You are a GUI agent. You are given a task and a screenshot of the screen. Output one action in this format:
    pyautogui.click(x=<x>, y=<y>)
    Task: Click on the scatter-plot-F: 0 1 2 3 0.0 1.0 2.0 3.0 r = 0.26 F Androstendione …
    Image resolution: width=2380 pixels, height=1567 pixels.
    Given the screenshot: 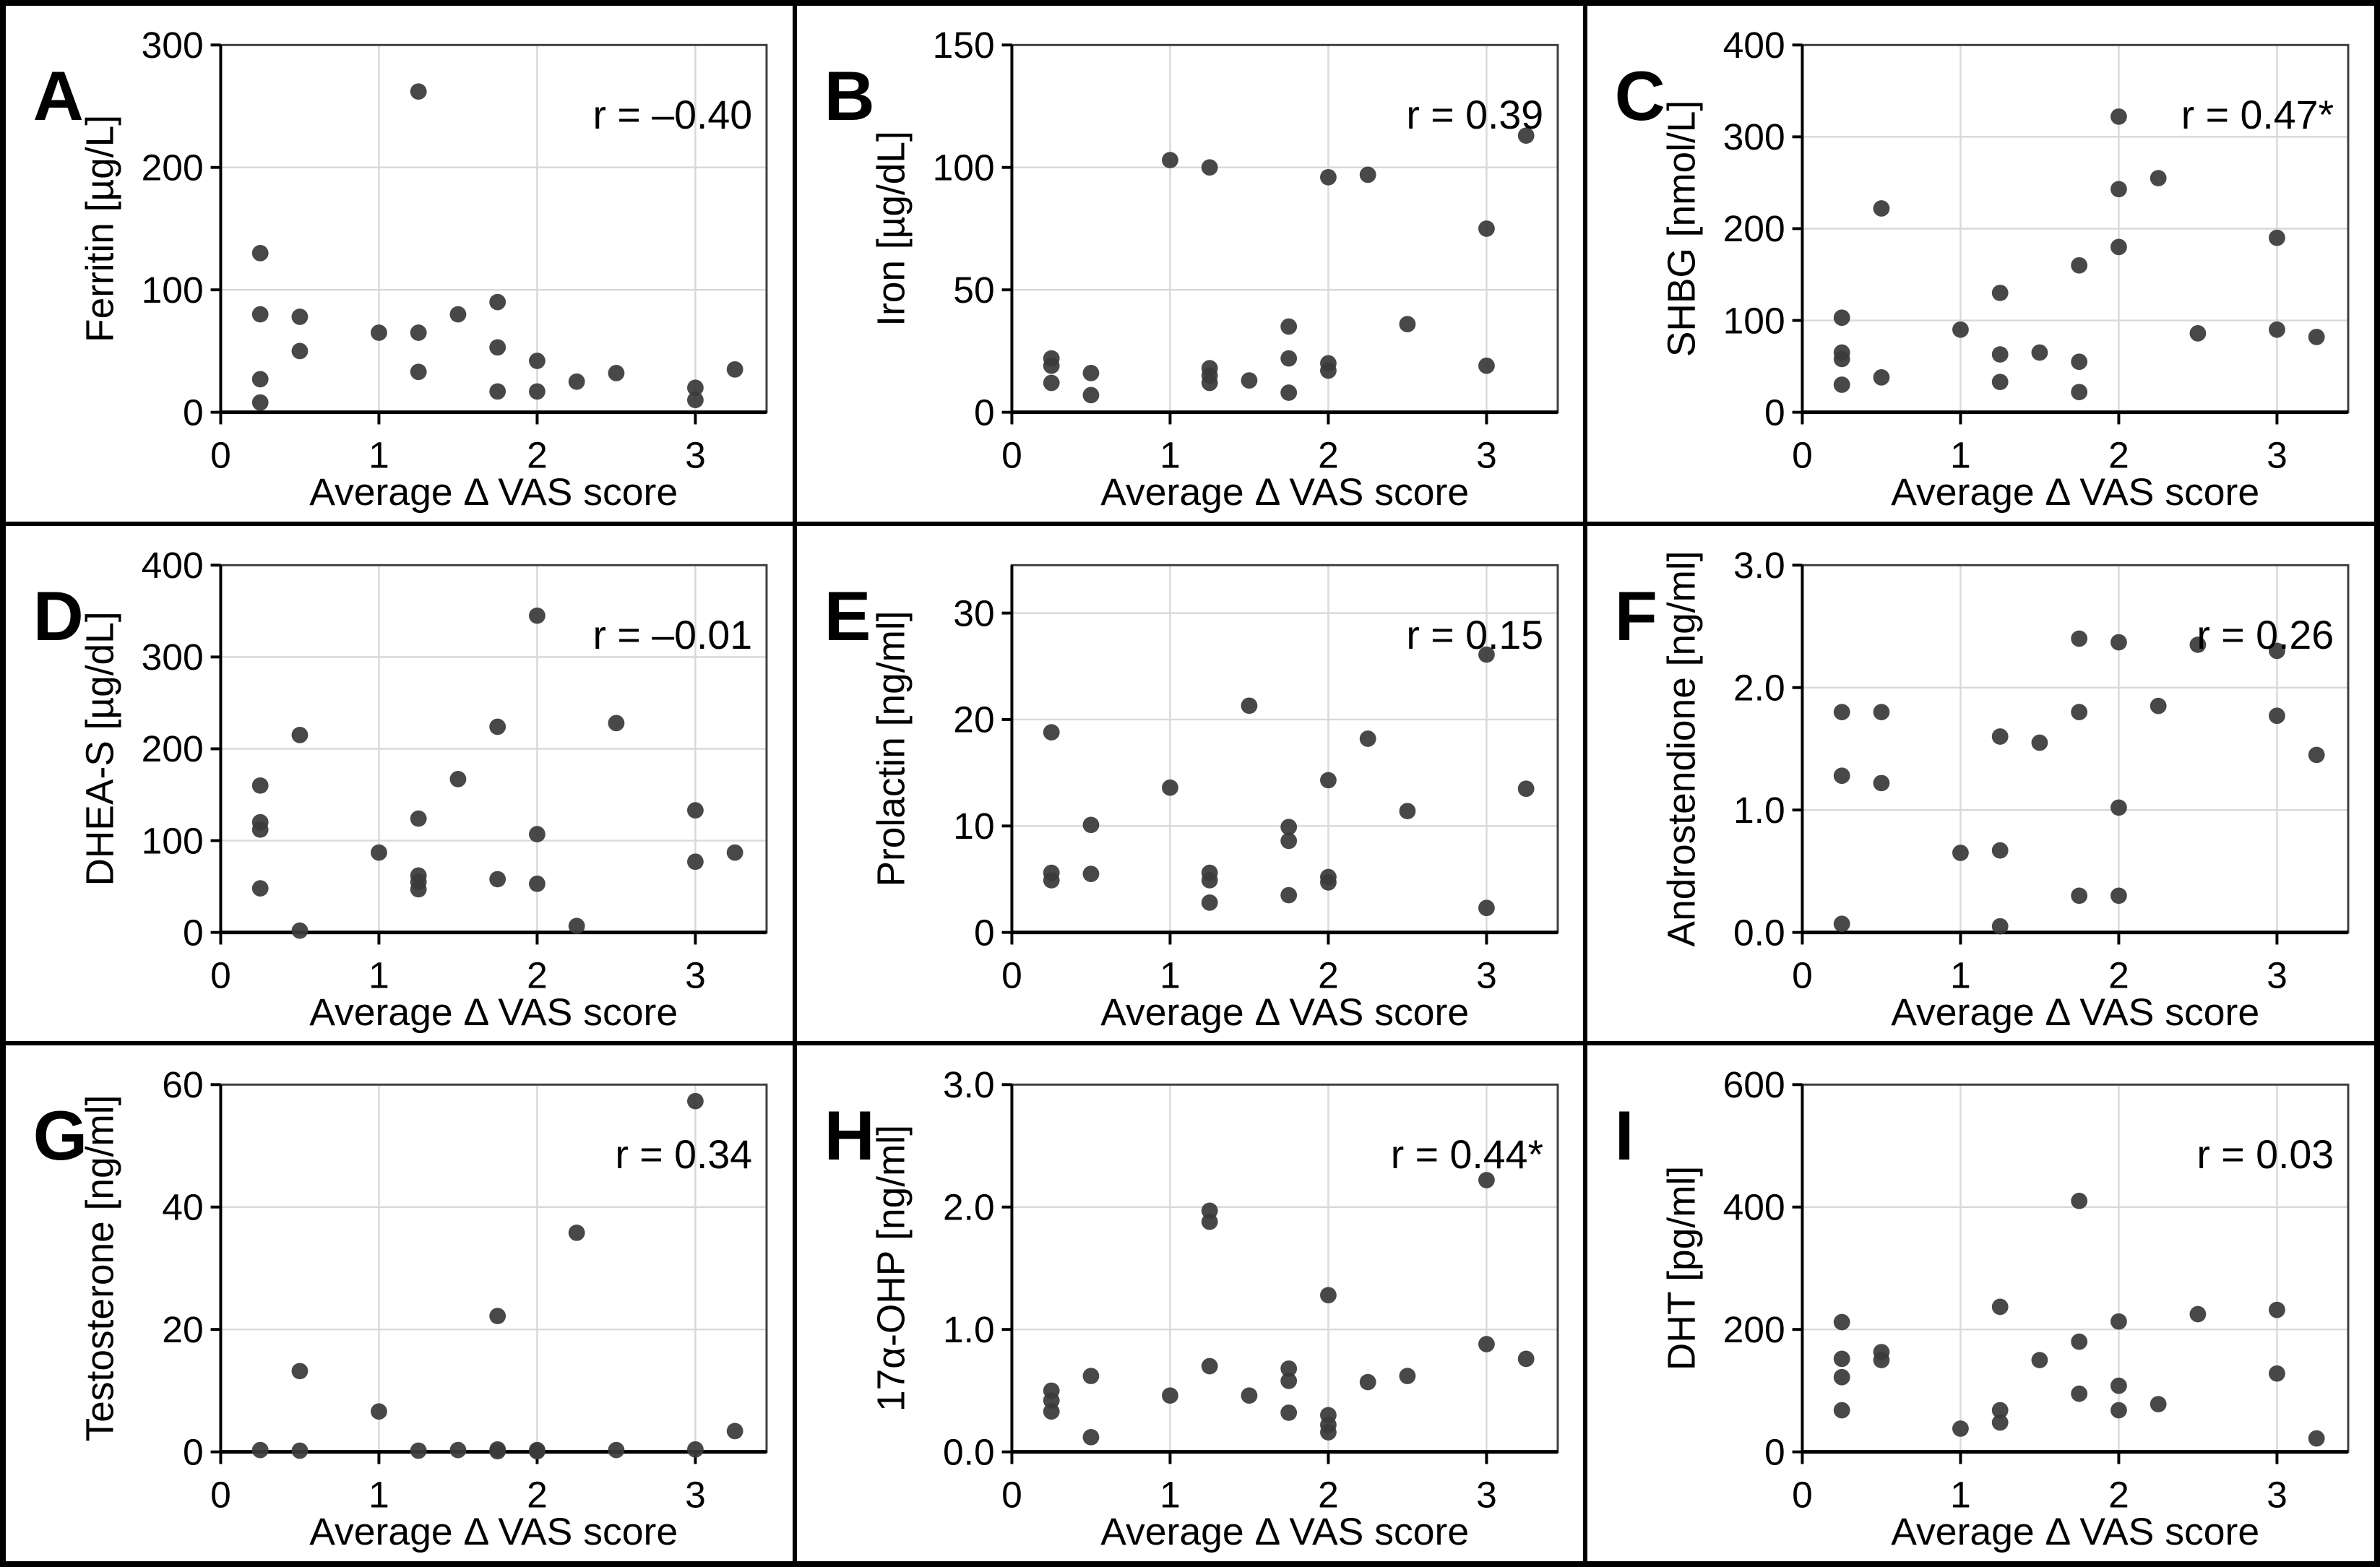 What is the action you would take?
    pyautogui.click(x=1982, y=789)
    